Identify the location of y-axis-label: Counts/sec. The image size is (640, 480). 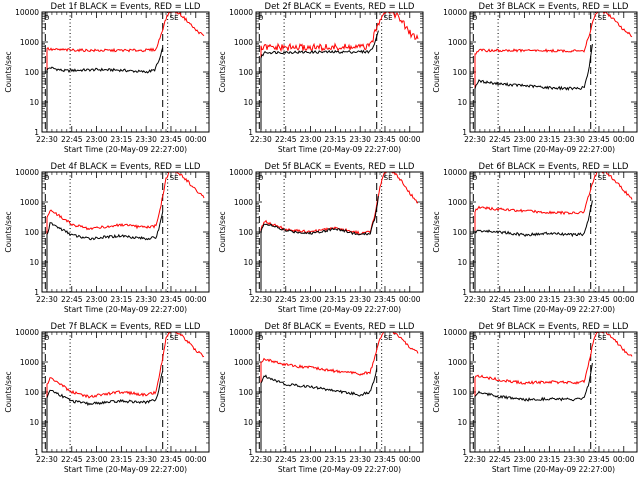
(222, 71).